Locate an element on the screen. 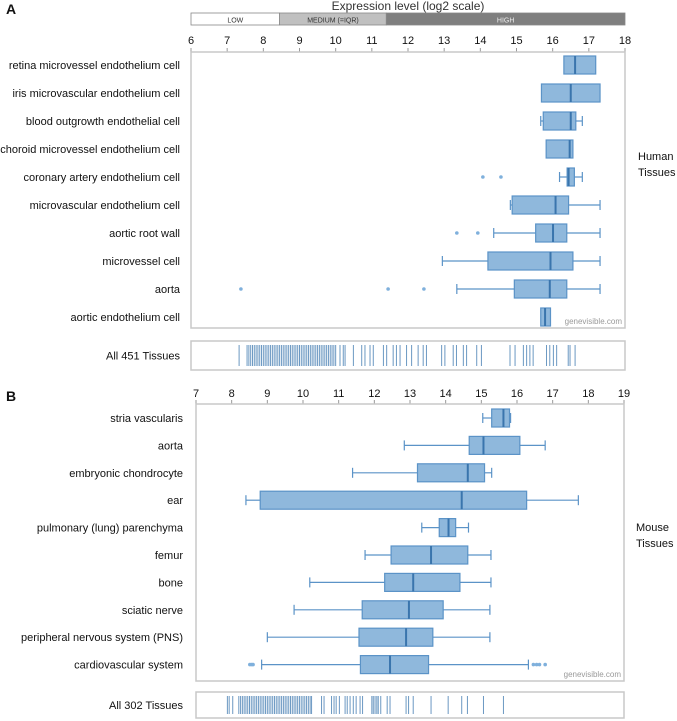 Image resolution: width=677 pixels, height=721 pixels. box-row: stria vascularis is located at coordinates (311, 418).